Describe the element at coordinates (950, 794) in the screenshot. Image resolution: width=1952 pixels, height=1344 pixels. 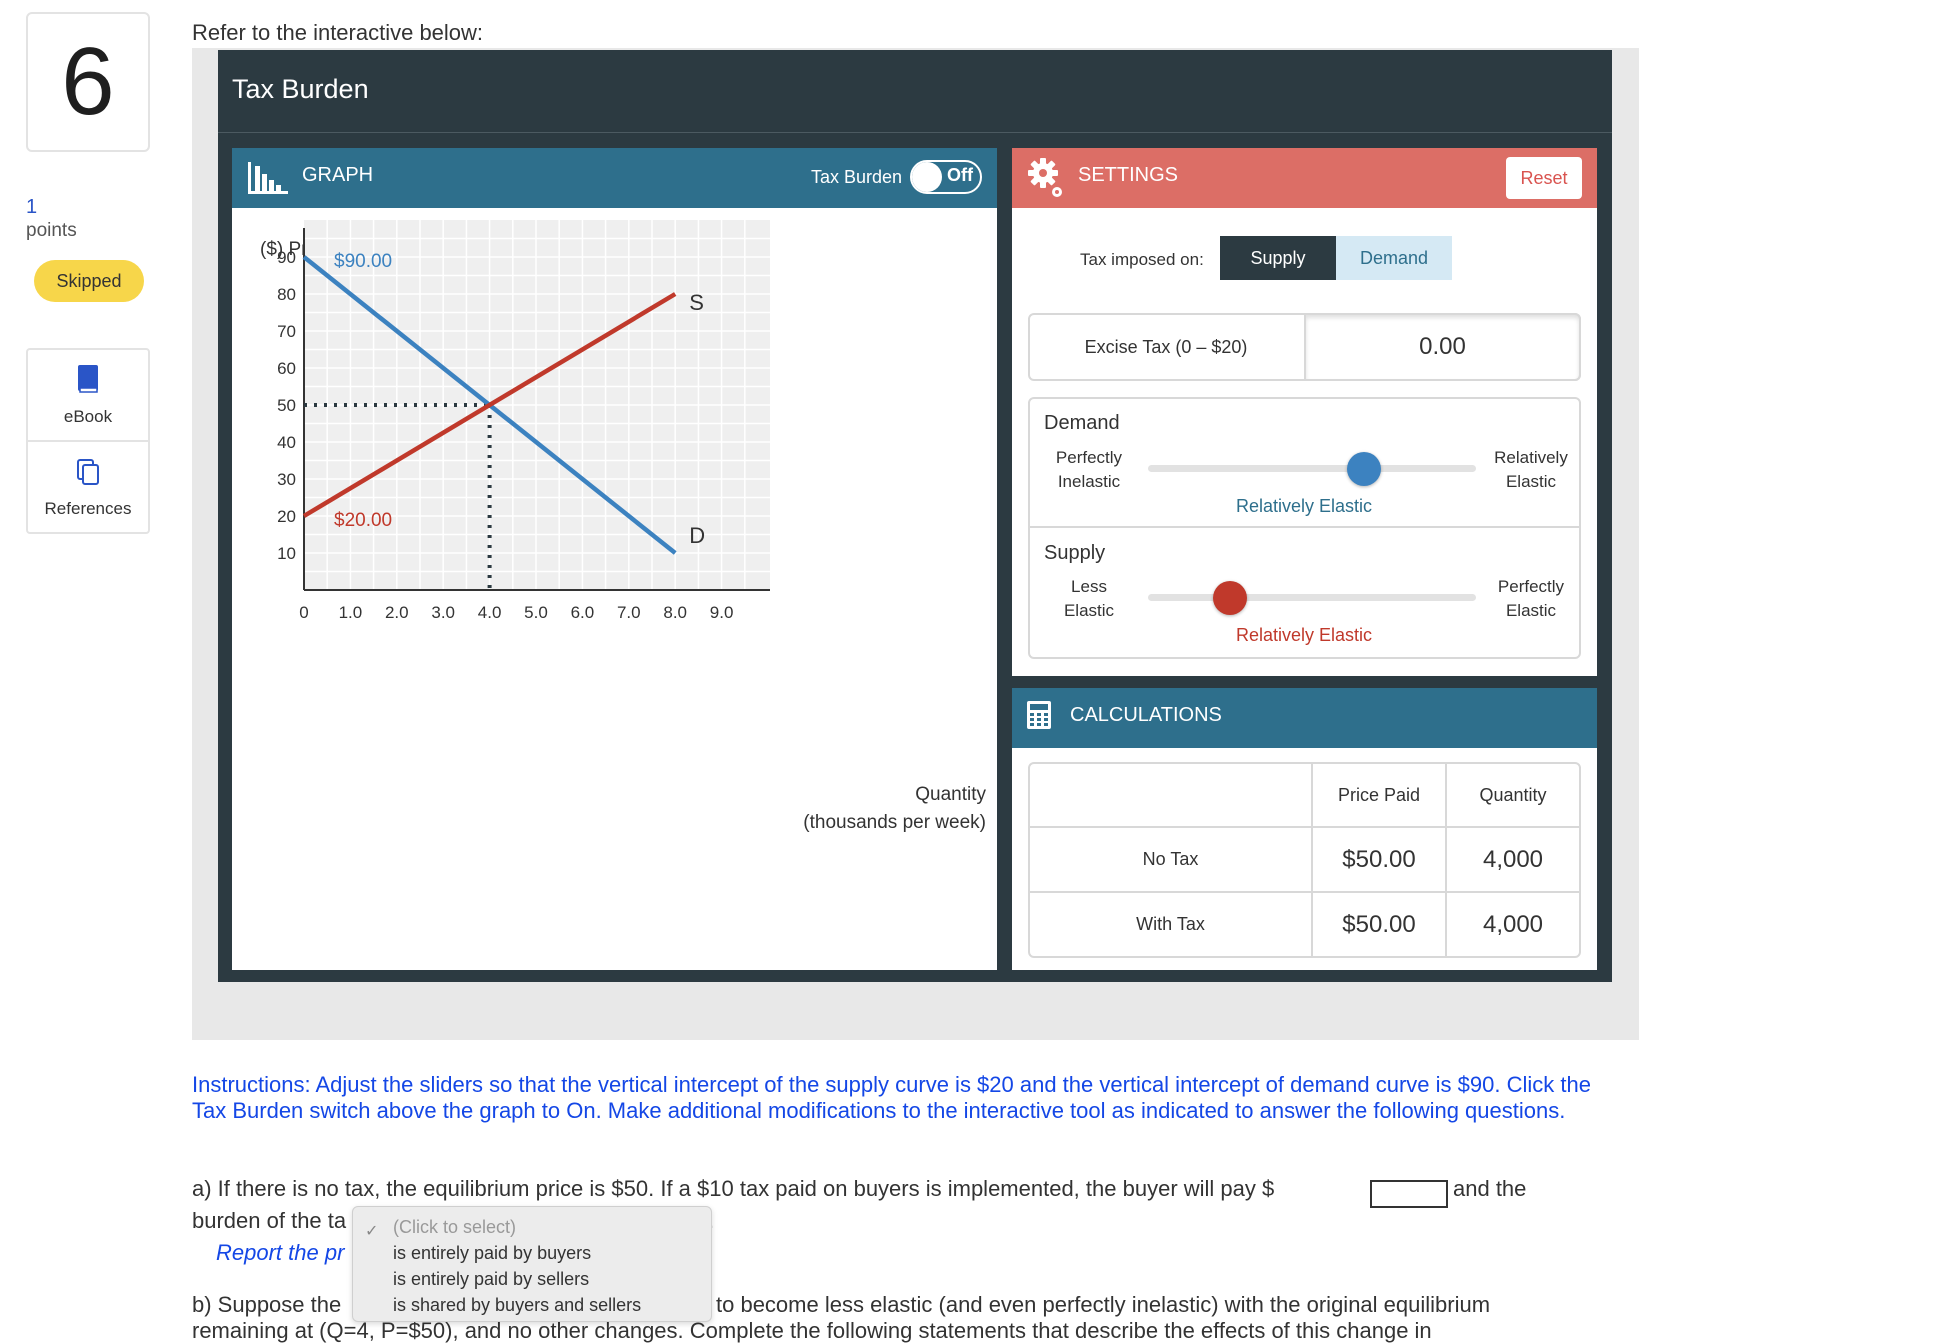
I see `x-axis-label-line1: Quantity` at that location.